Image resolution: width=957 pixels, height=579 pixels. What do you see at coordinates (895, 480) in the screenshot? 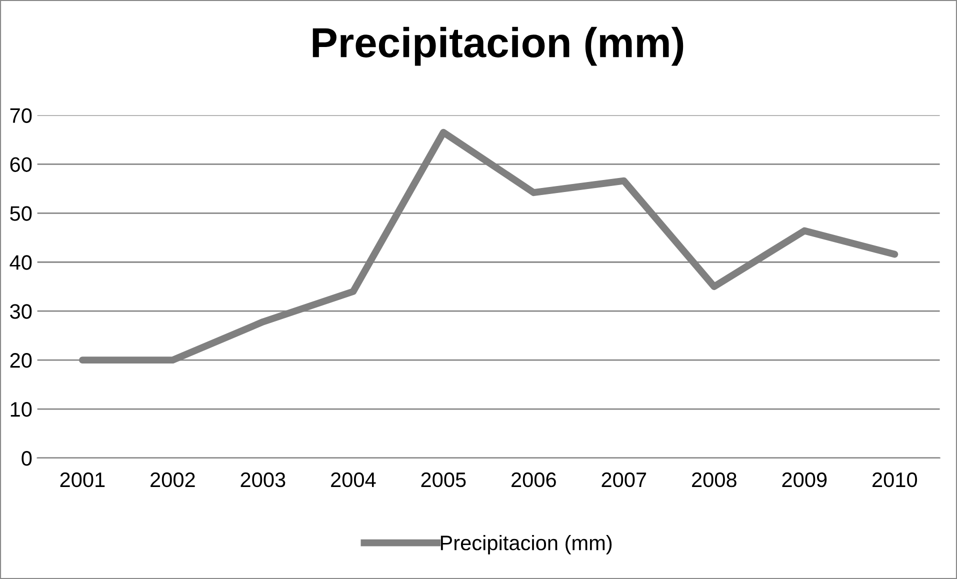
I see `x-tick-label: 2010` at bounding box center [895, 480].